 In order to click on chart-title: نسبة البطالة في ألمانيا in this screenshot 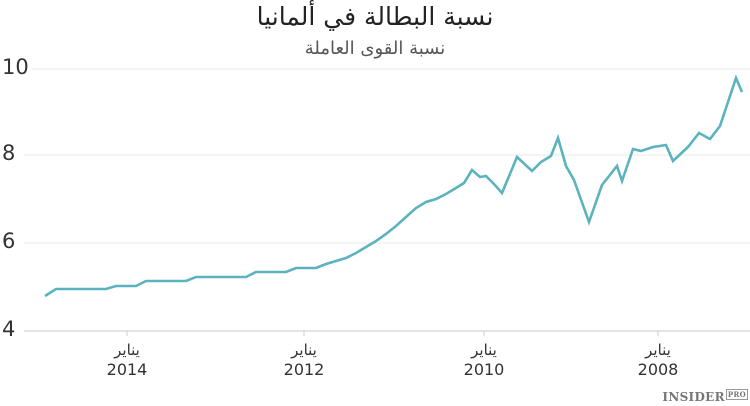, I will do `click(375, 16)`.